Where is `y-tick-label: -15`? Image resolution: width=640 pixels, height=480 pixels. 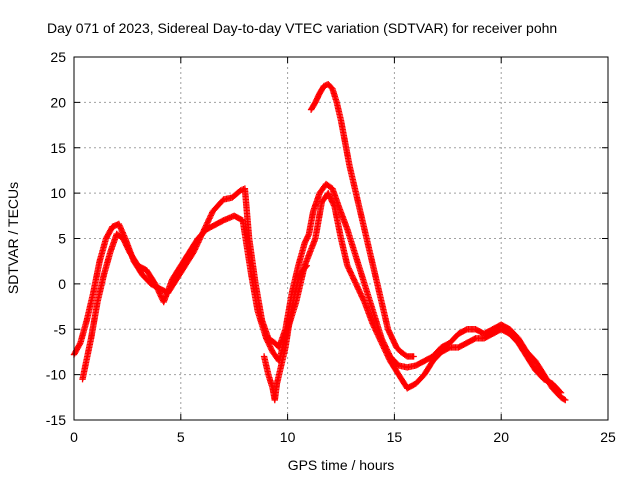 y-tick-label: -15 is located at coordinates (56, 420).